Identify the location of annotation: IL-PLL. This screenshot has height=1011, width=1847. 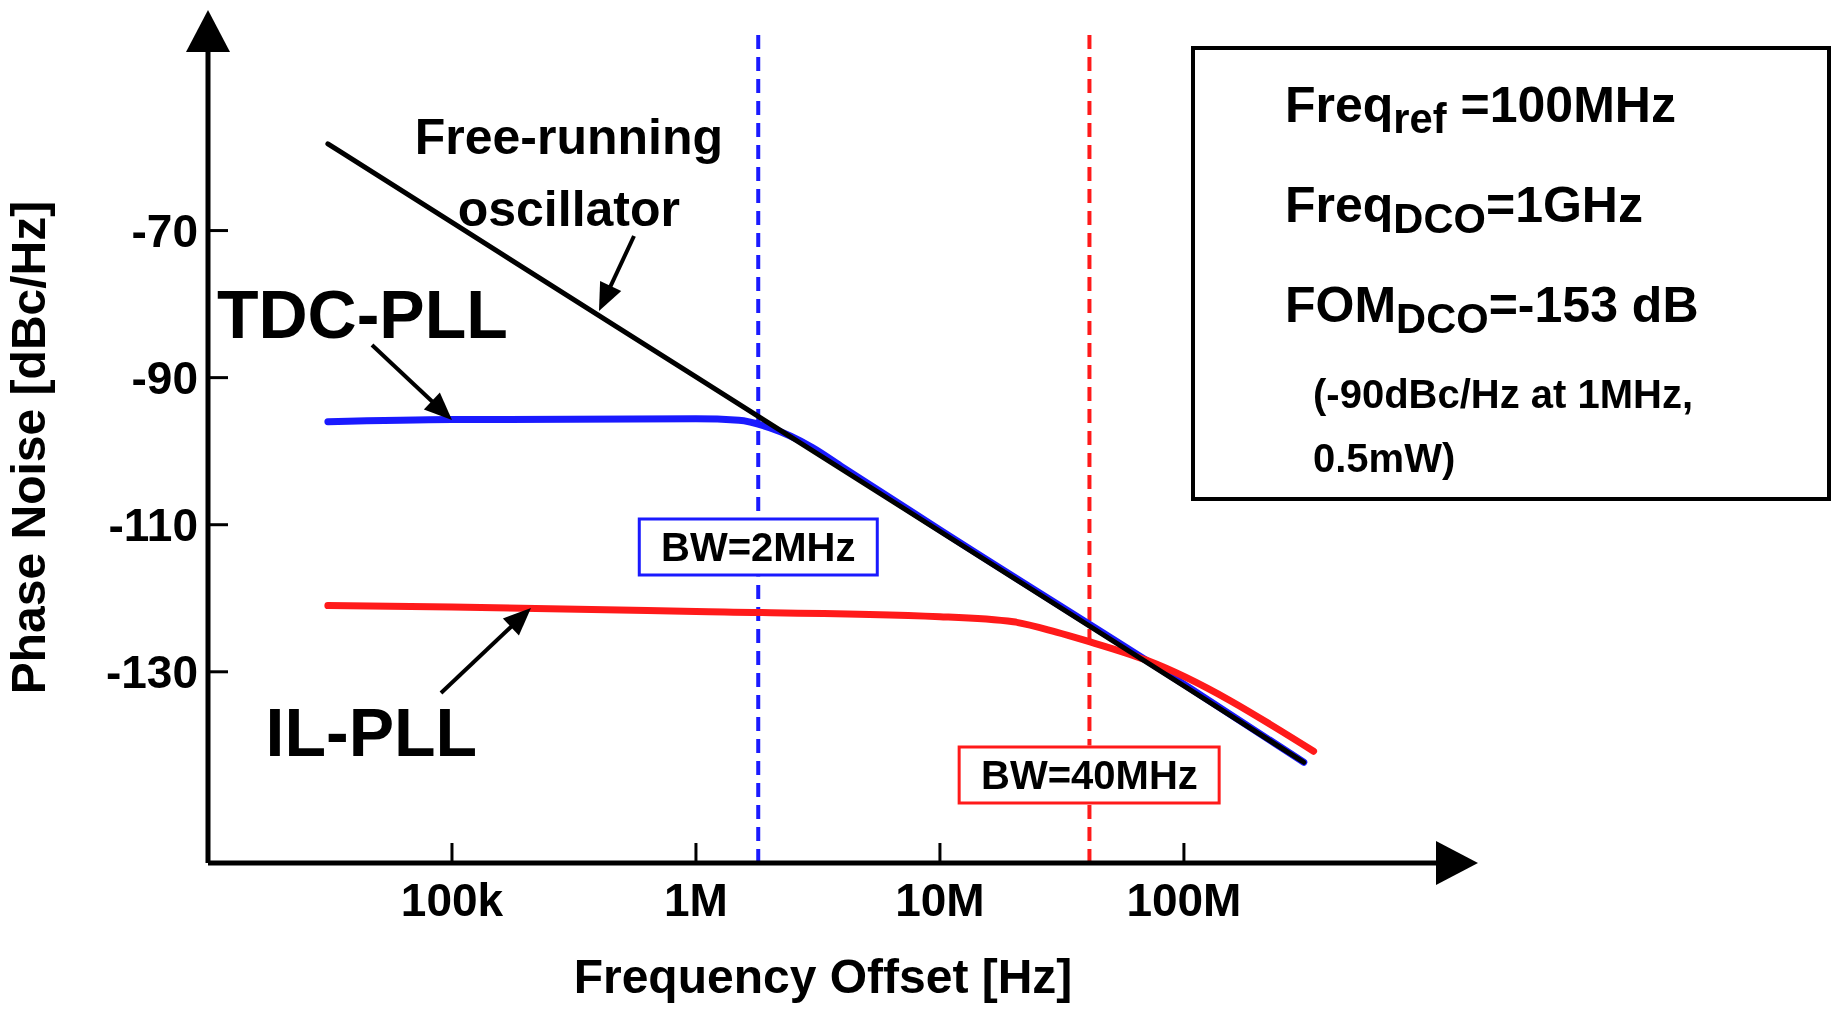
(371, 731).